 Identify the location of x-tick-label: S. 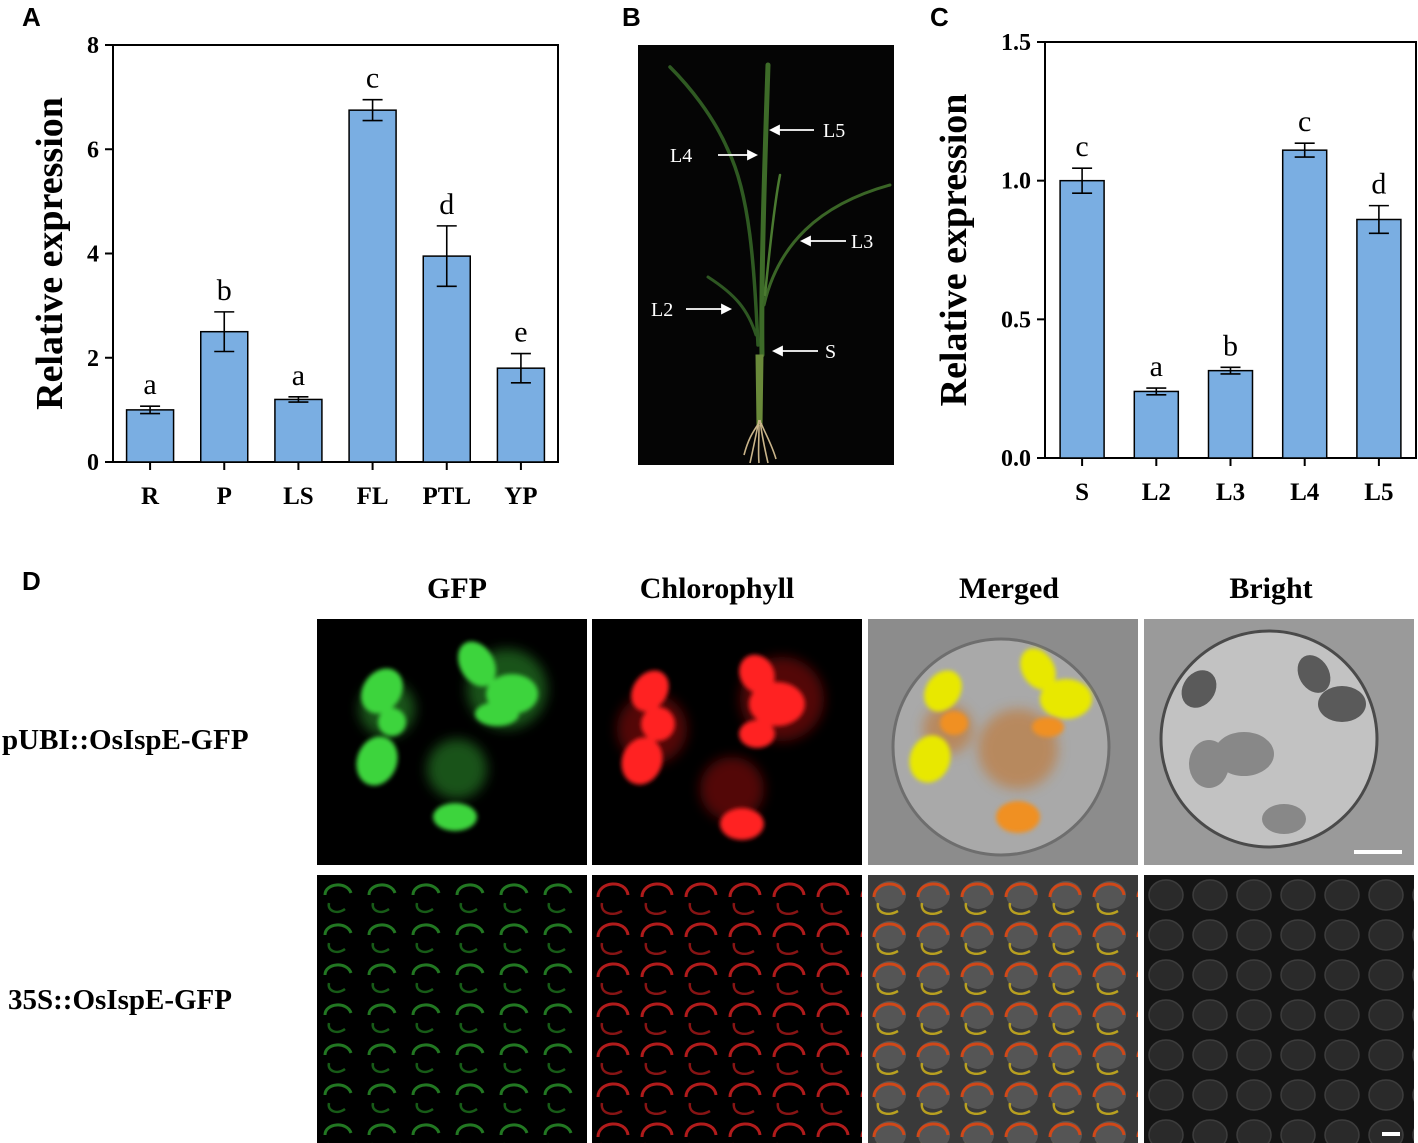
(1082, 492).